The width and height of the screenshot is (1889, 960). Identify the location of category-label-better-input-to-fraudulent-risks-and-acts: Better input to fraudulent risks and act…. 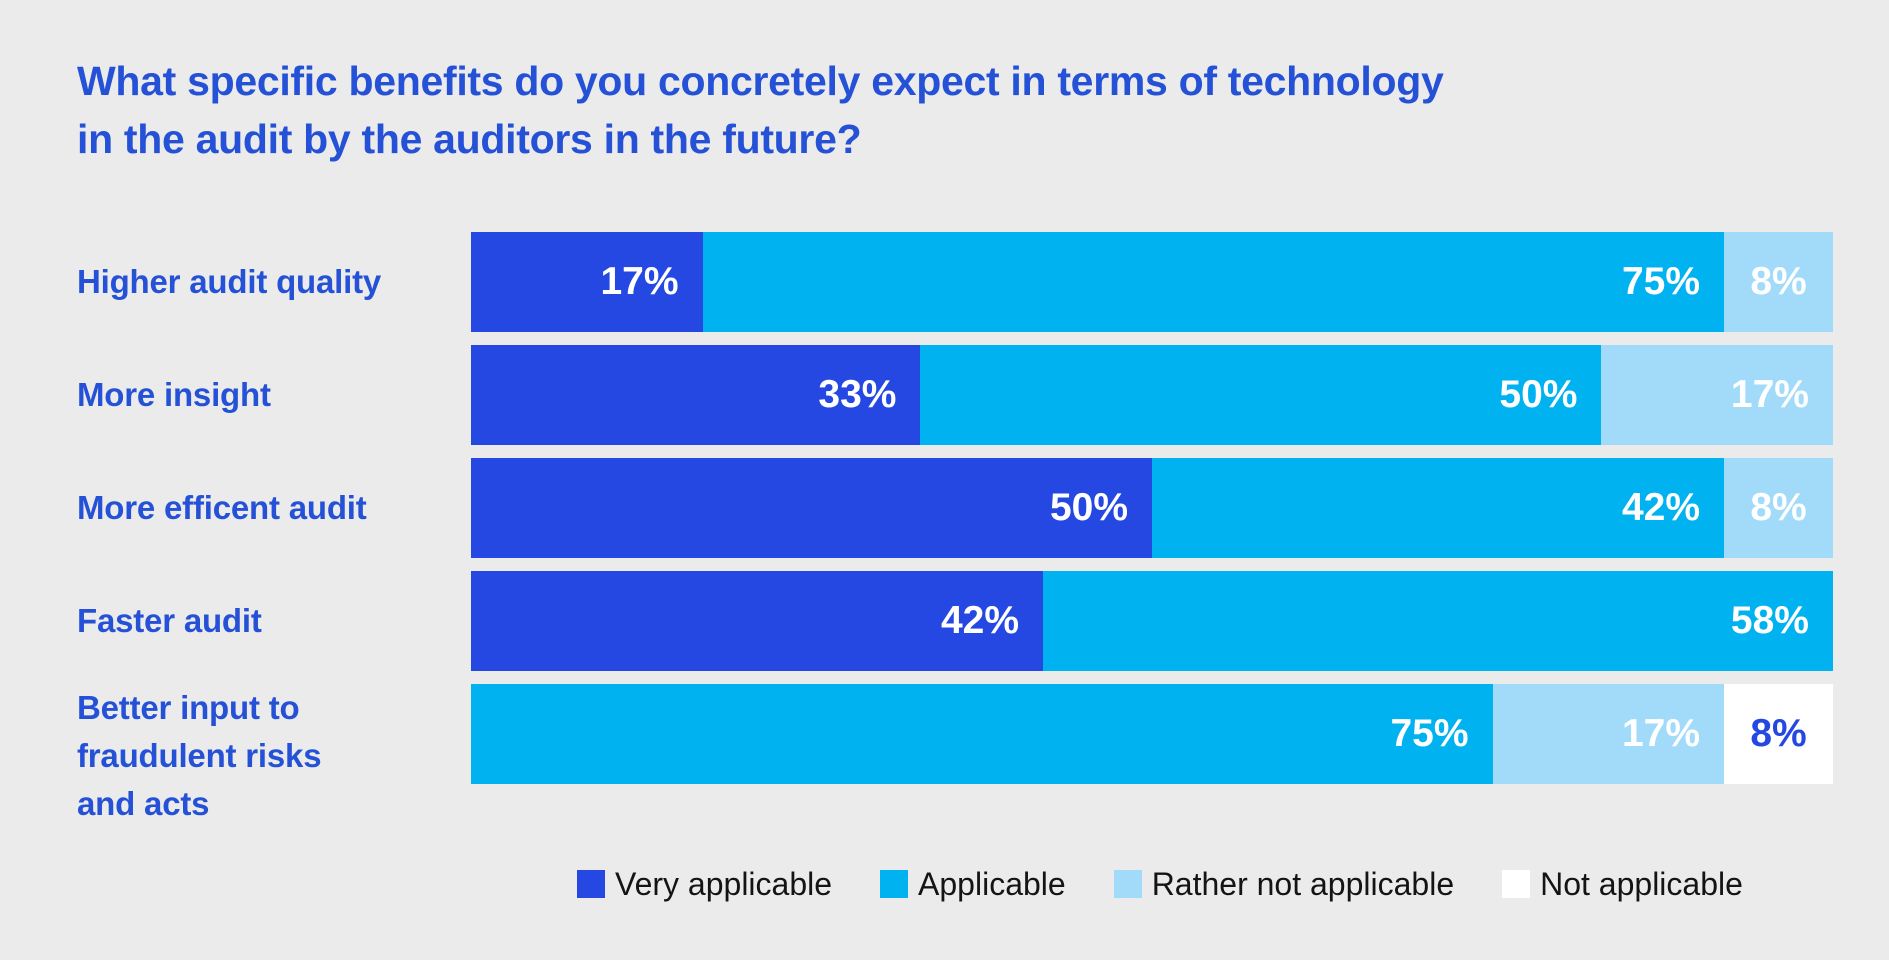
(199, 755).